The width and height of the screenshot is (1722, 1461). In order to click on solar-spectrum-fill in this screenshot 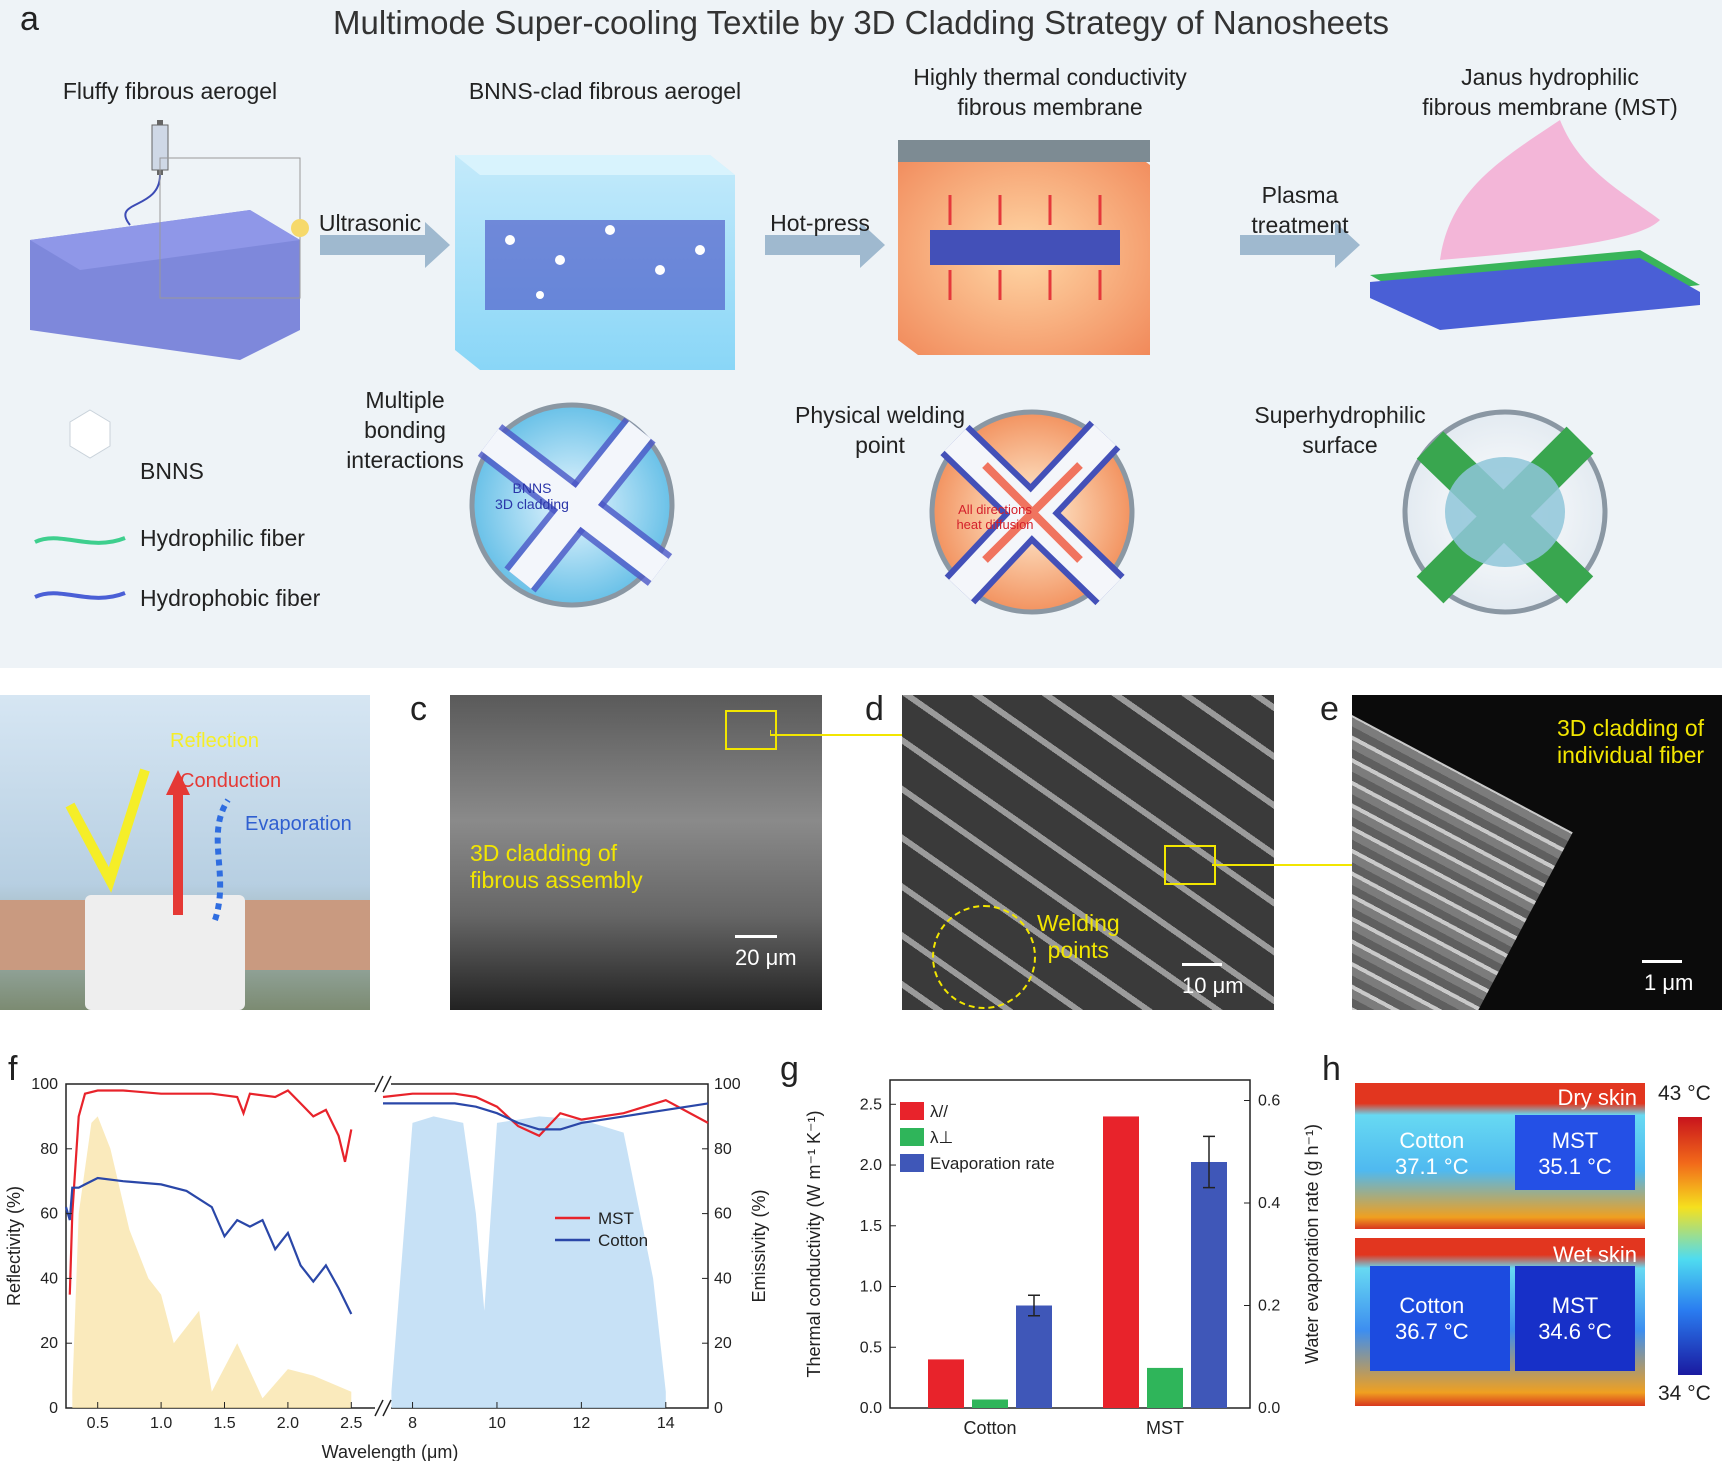, I will do `click(212, 1262)`.